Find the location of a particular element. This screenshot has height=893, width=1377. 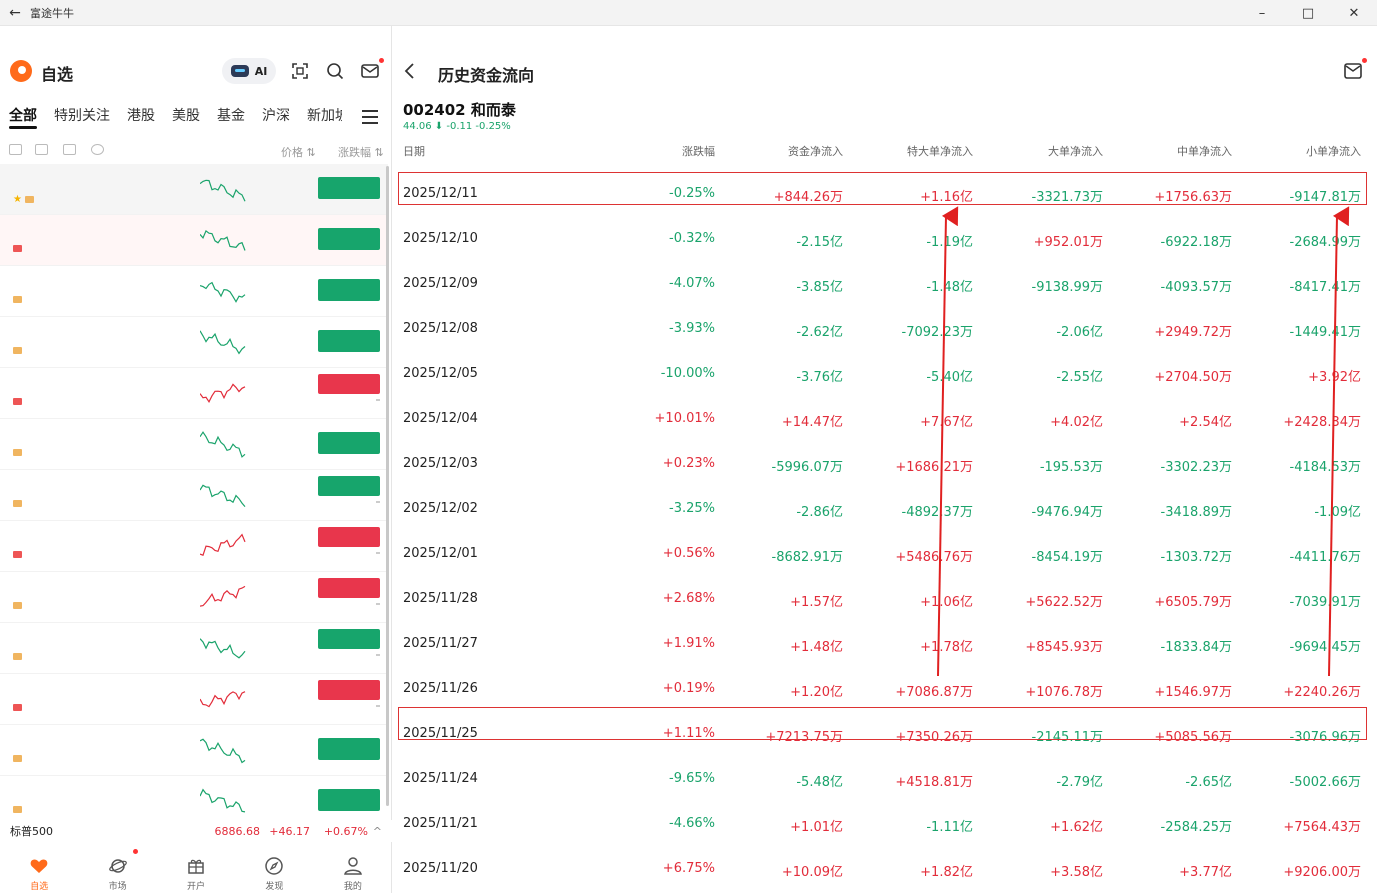

back-arrow-icon: ← is located at coordinates (15, 12).